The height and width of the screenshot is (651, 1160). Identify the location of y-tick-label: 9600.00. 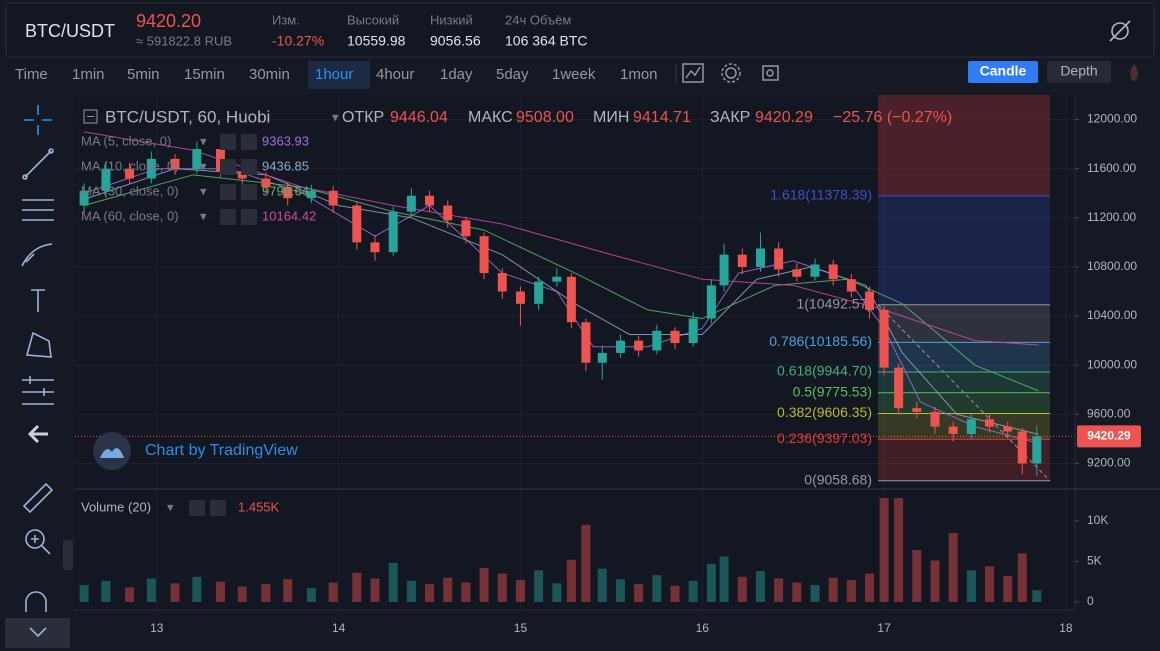
(1109, 413).